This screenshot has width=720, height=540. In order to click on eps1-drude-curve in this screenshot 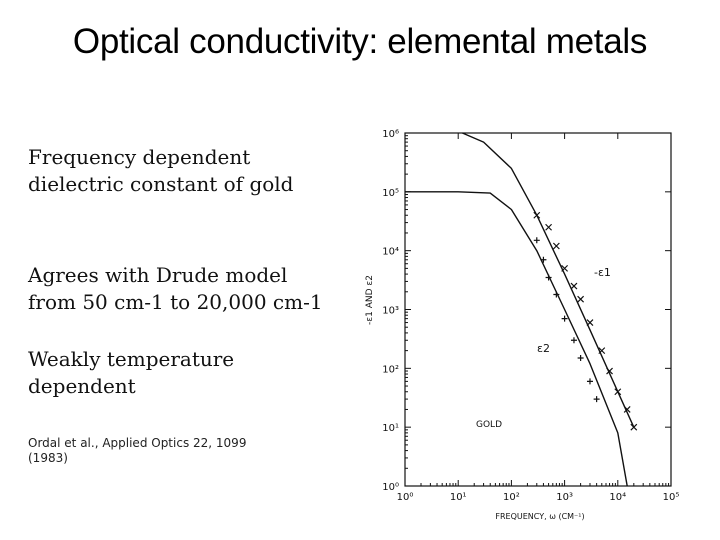, I will do `click(548, 280)`.